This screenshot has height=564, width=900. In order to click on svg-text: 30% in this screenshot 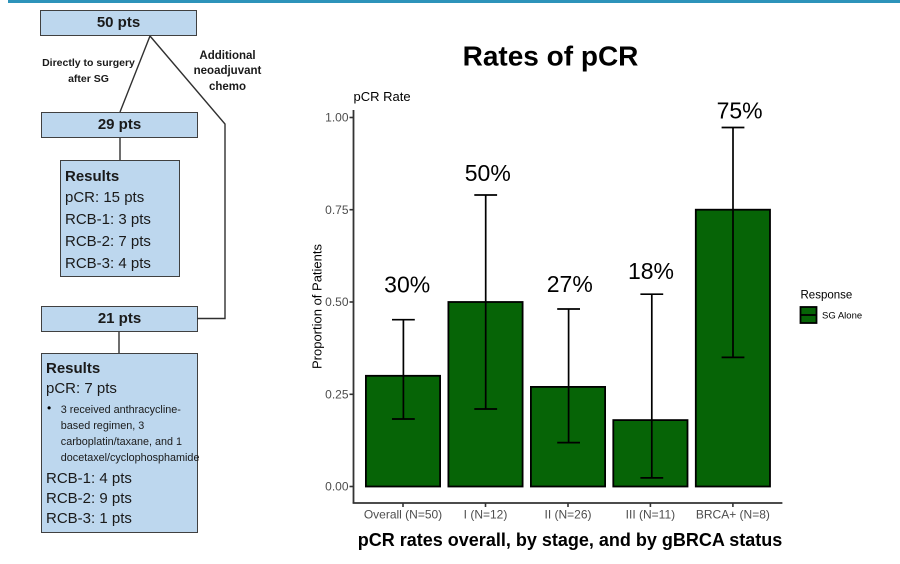, I will do `click(407, 285)`.